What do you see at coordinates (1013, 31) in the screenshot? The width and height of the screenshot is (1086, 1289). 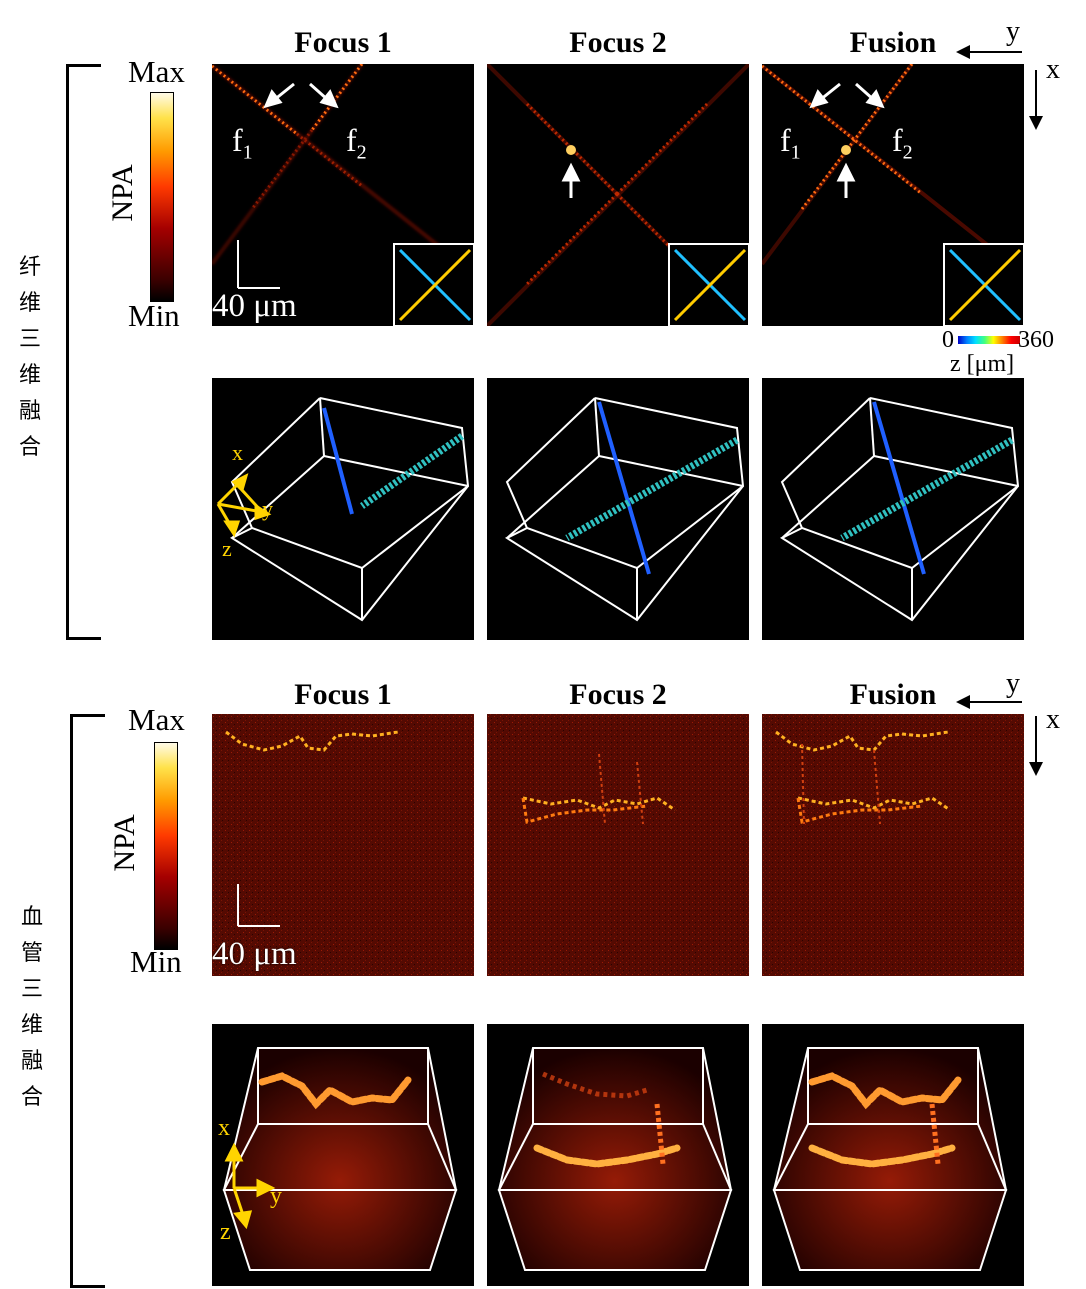 I see `axis-label-y: y` at bounding box center [1013, 31].